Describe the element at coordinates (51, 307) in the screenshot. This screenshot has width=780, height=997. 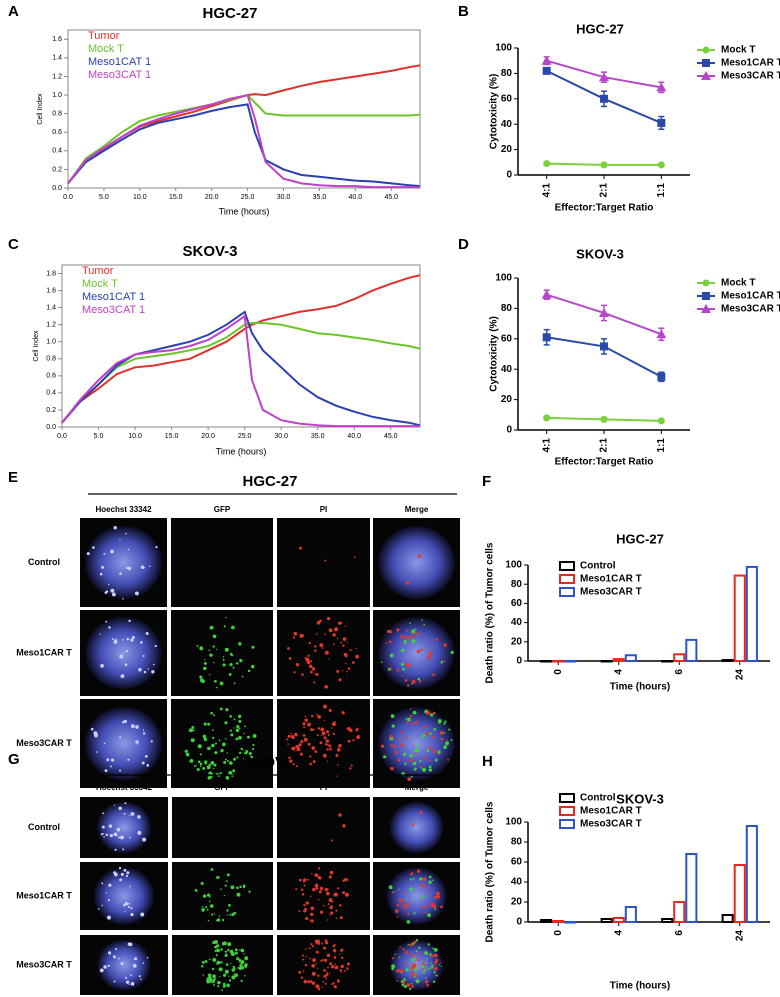
I see `y-tick-label: 1.4` at that location.